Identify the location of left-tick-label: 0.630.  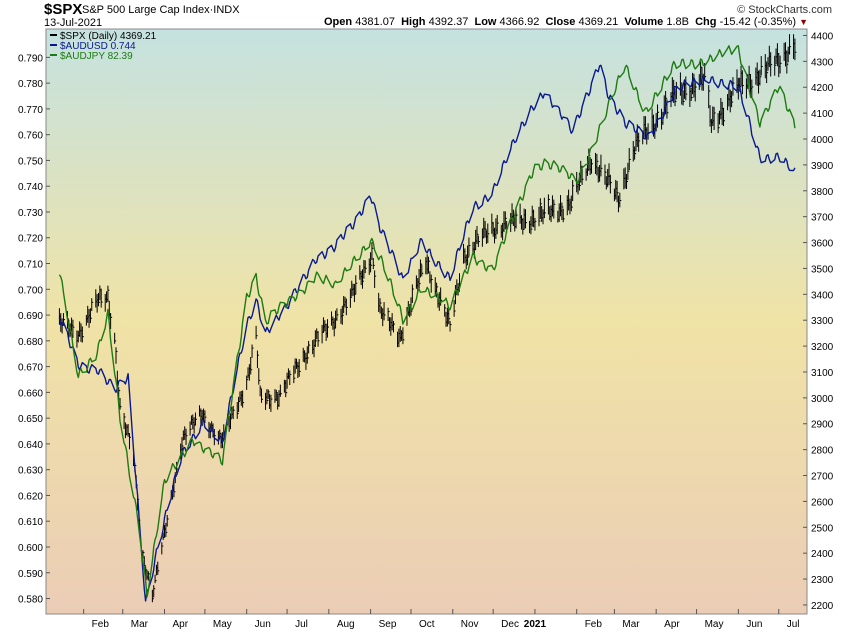
(30, 471).